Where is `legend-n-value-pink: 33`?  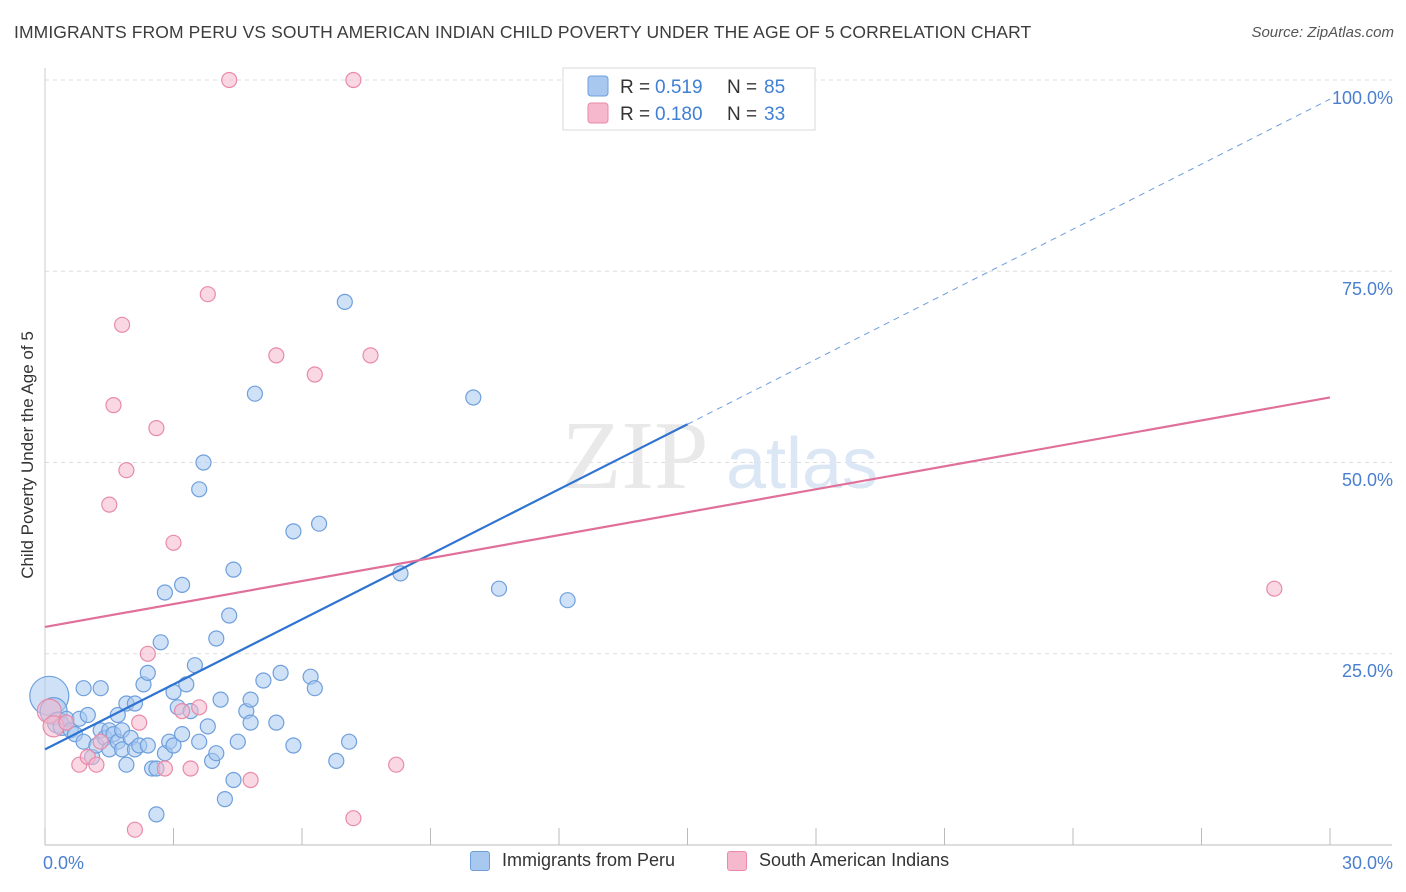 legend-n-value-pink: 33 is located at coordinates (774, 114).